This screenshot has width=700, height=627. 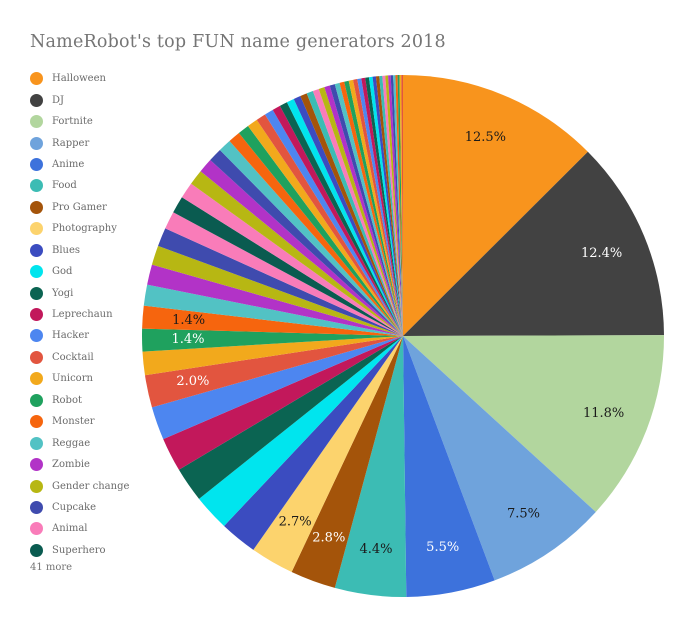 I want to click on pie-slice-monster, so click(x=272, y=320).